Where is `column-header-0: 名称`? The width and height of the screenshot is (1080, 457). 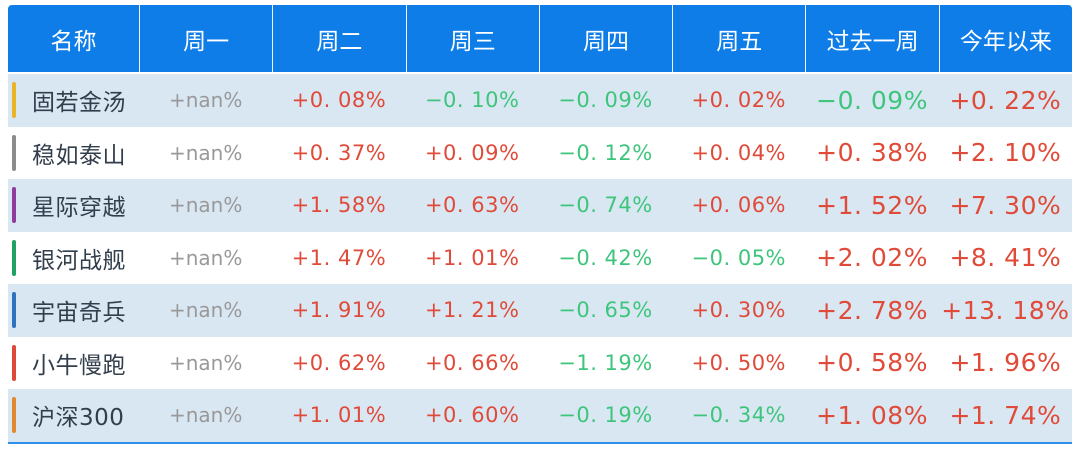
column-header-0: 名称 is located at coordinates (73, 41).